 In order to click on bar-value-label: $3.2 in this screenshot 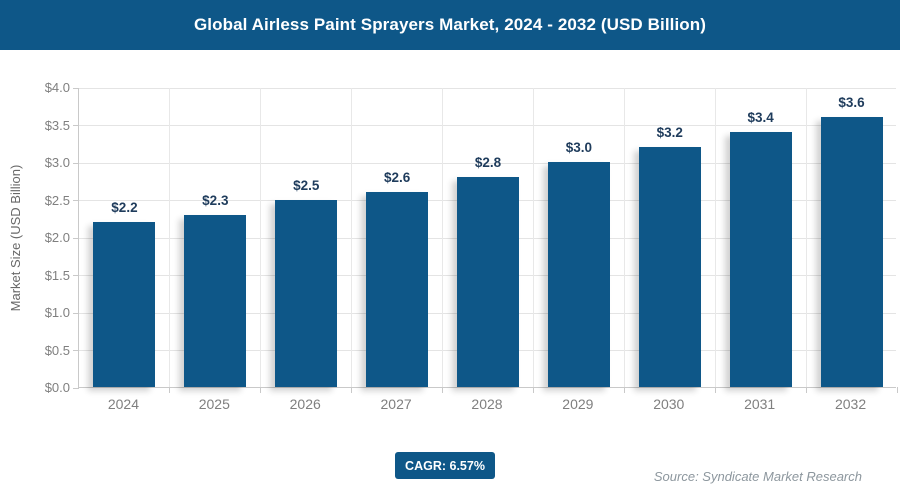, I will do `click(669, 132)`.